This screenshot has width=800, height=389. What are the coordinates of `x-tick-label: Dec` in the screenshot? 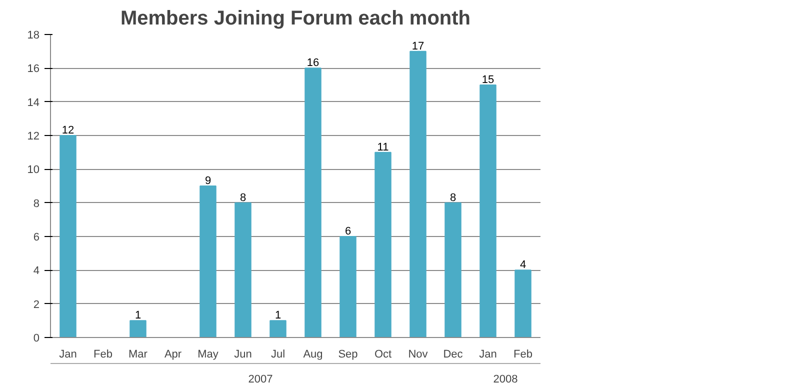 It's located at (453, 354).